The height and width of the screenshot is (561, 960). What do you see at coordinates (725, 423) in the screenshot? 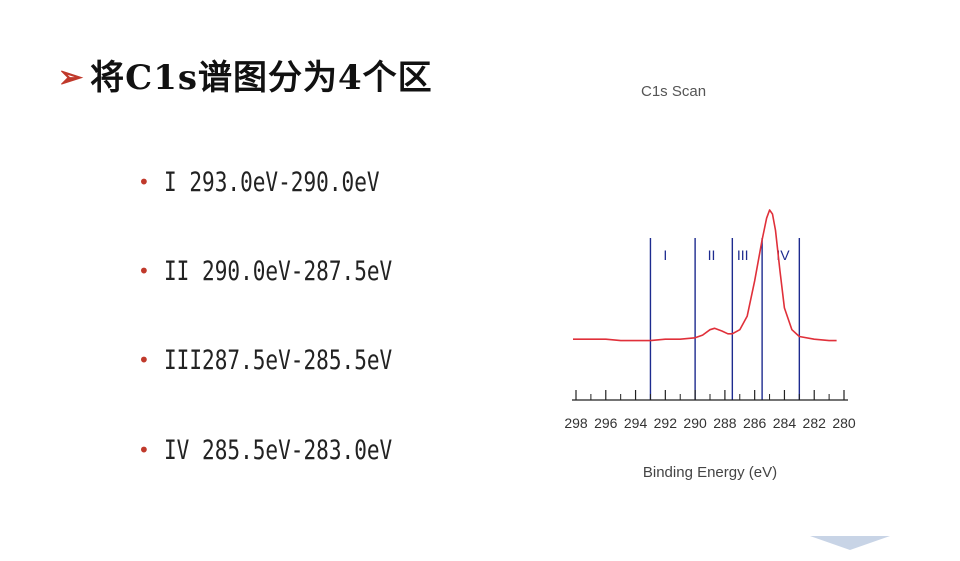
I see `x-tick-label: 288` at bounding box center [725, 423].